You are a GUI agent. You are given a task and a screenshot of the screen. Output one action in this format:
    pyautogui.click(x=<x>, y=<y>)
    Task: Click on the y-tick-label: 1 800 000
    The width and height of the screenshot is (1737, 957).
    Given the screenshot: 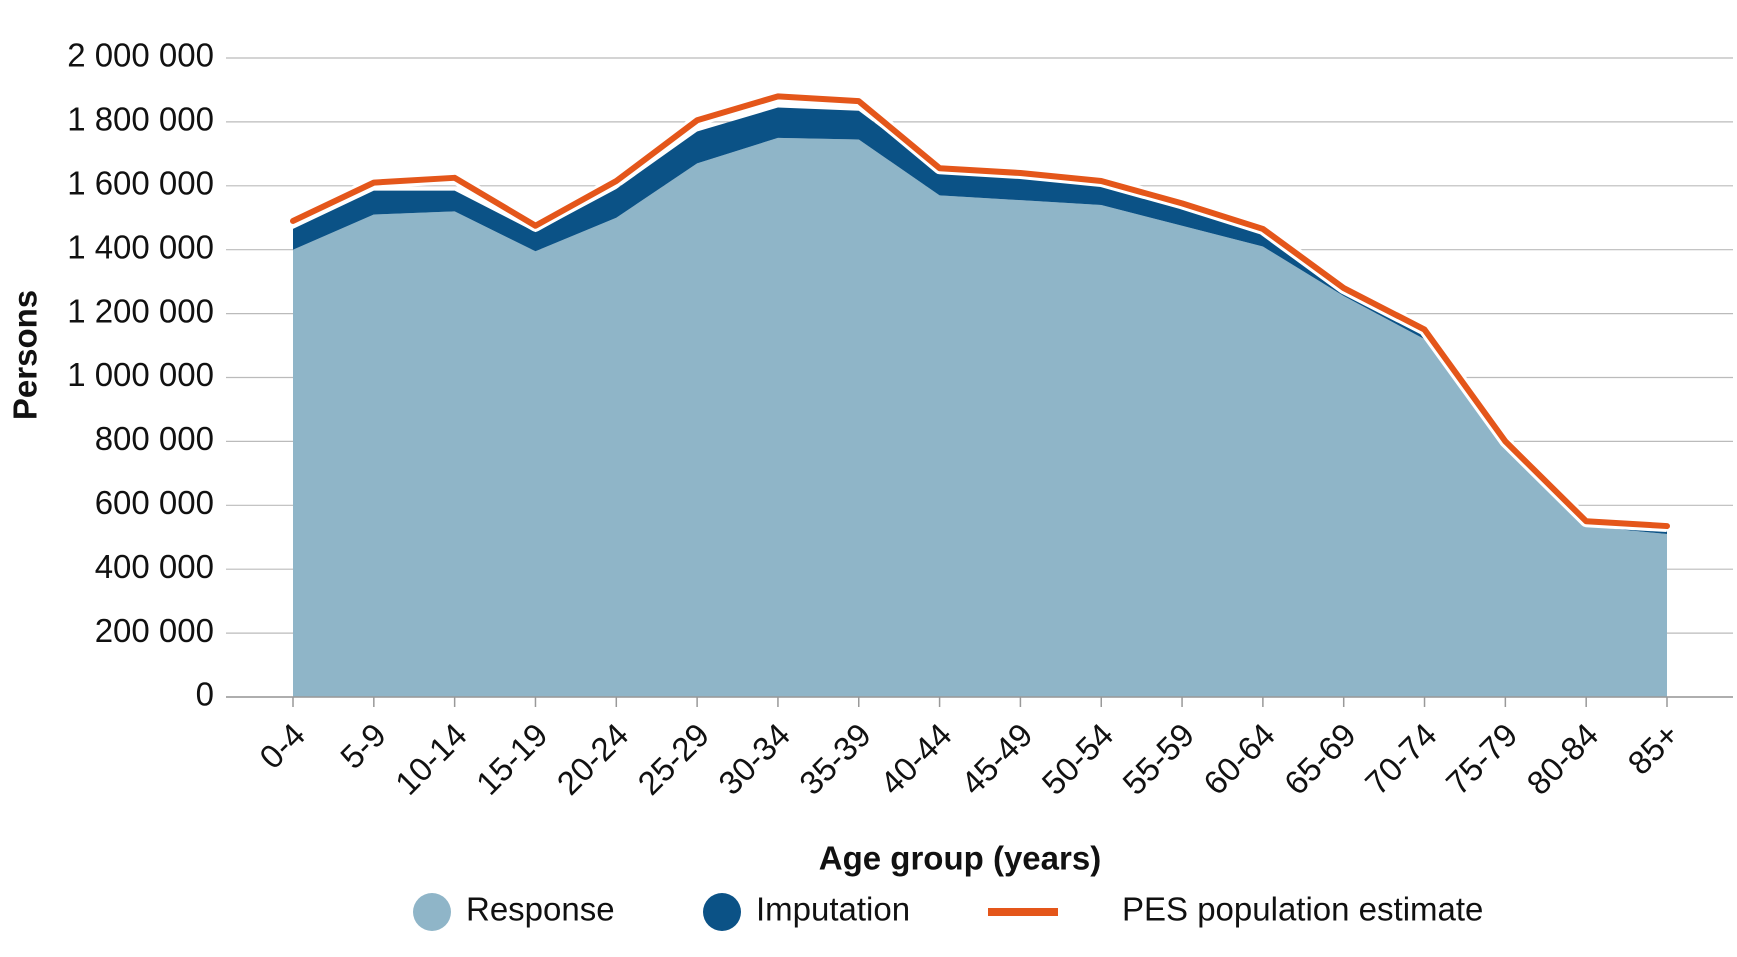 What is the action you would take?
    pyautogui.click(x=140, y=119)
    